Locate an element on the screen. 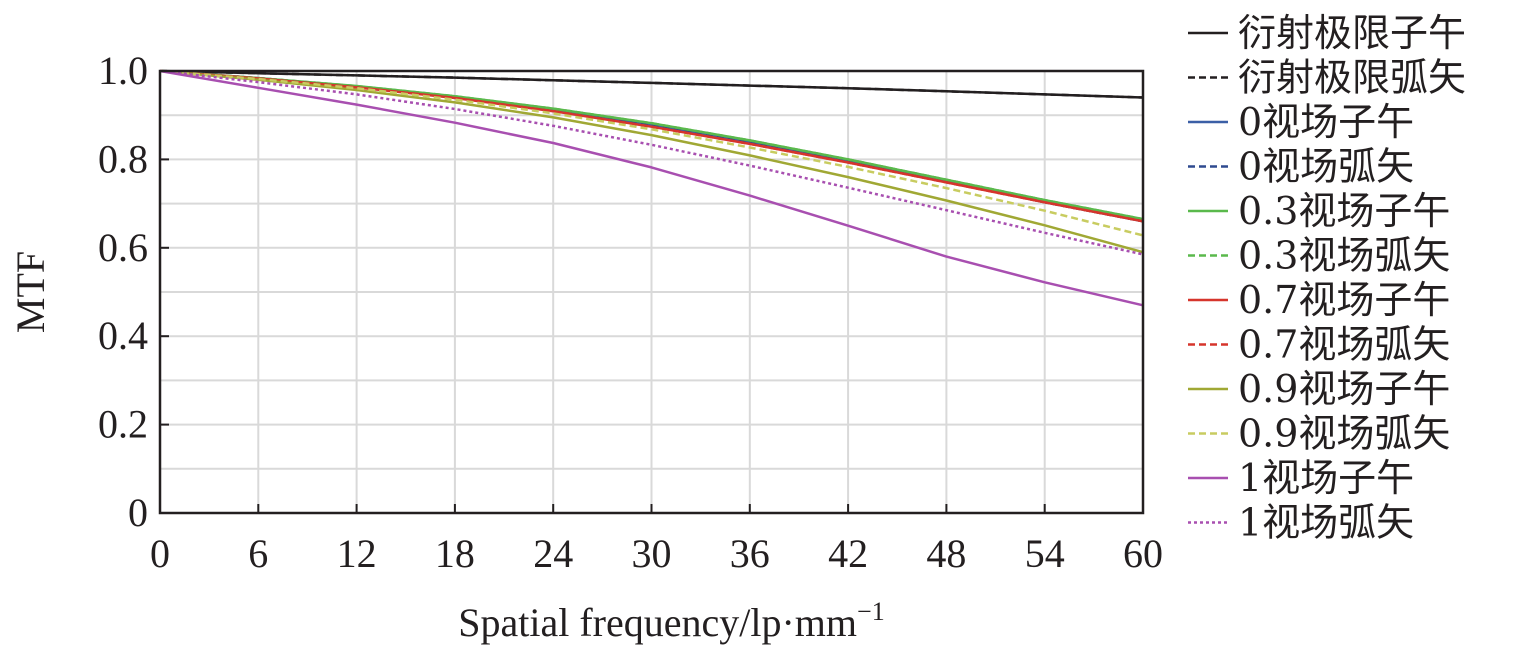 Image resolution: width=1535 pixels, height=654 pixels. x-axis-title-superscript: −1 is located at coordinates (871, 611).